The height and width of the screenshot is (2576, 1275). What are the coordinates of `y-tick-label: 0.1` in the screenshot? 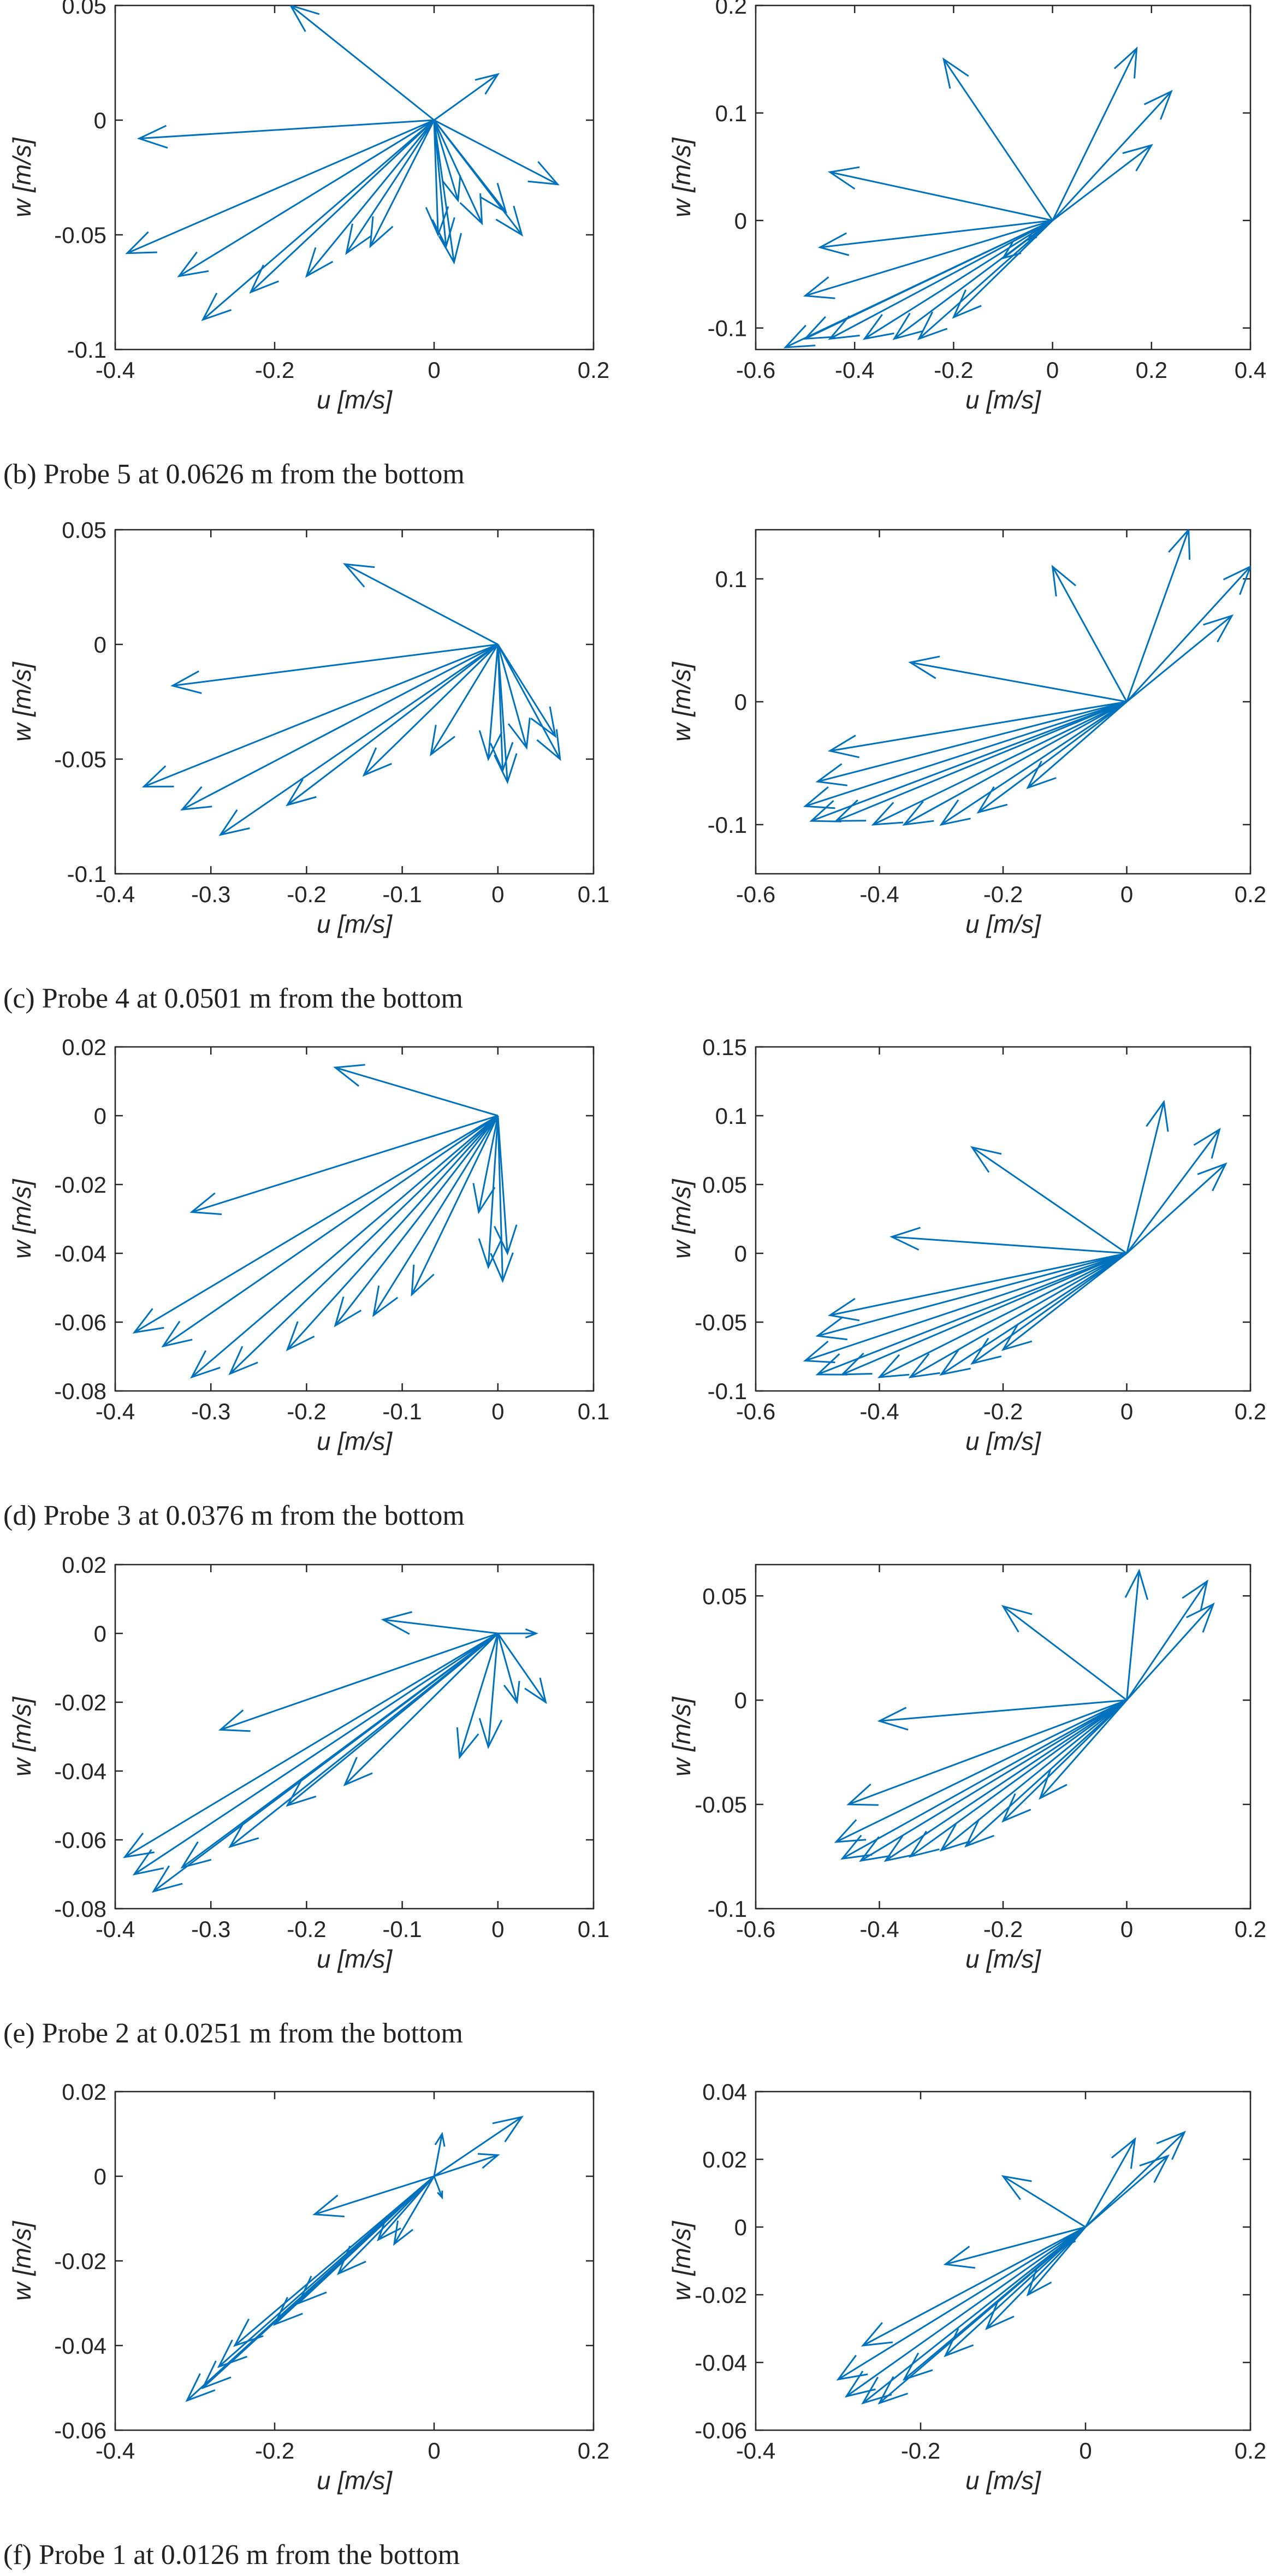 It's located at (731, 579).